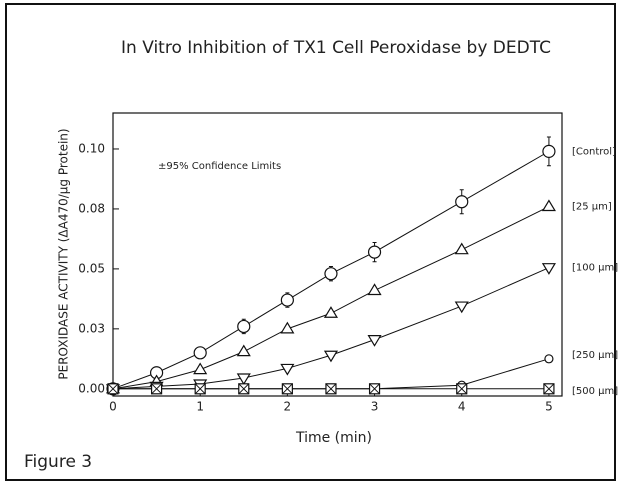  What do you see at coordinates (375, 407) in the screenshot?
I see `x-tick-label: 3` at bounding box center [375, 407].